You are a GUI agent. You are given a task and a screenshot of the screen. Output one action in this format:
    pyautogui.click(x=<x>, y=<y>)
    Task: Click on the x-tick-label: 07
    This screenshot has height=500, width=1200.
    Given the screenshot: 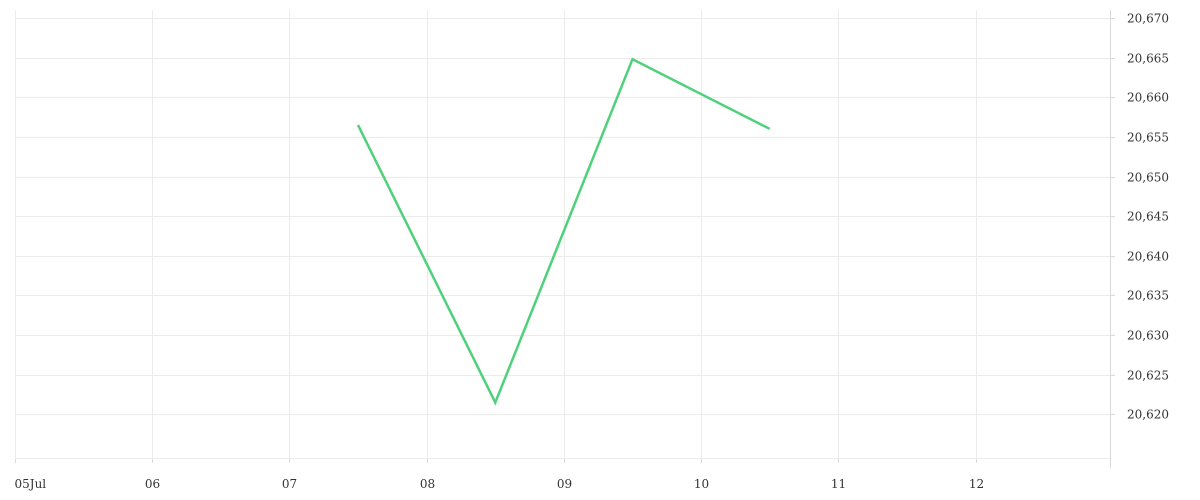 What is the action you would take?
    pyautogui.click(x=289, y=484)
    